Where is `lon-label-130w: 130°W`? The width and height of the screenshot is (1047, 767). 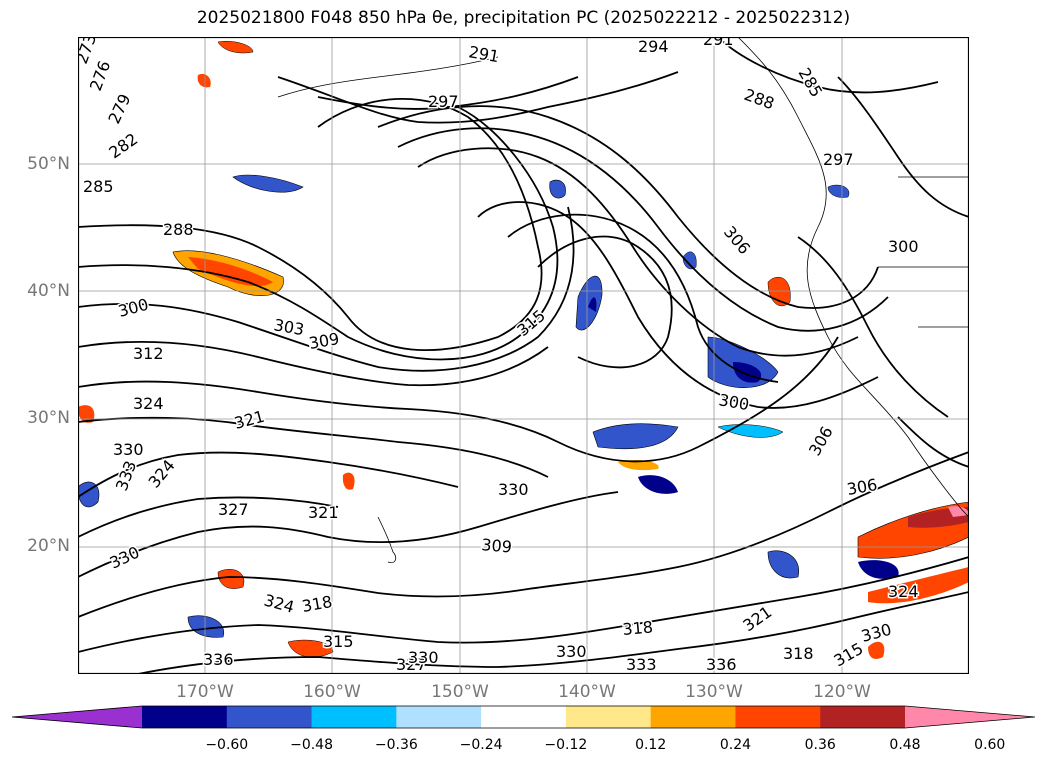 lon-label-130w: 130°W is located at coordinates (714, 692).